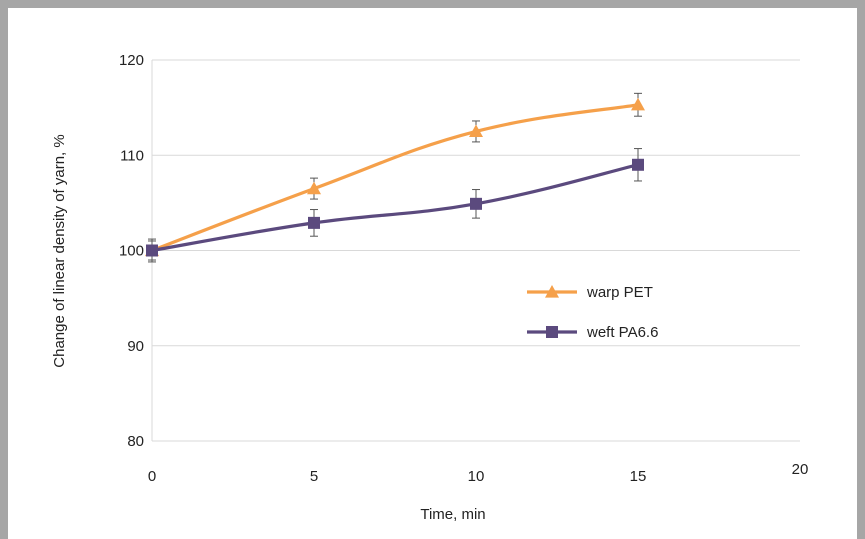  I want to click on legend-marker-warp-pet, so click(552, 291).